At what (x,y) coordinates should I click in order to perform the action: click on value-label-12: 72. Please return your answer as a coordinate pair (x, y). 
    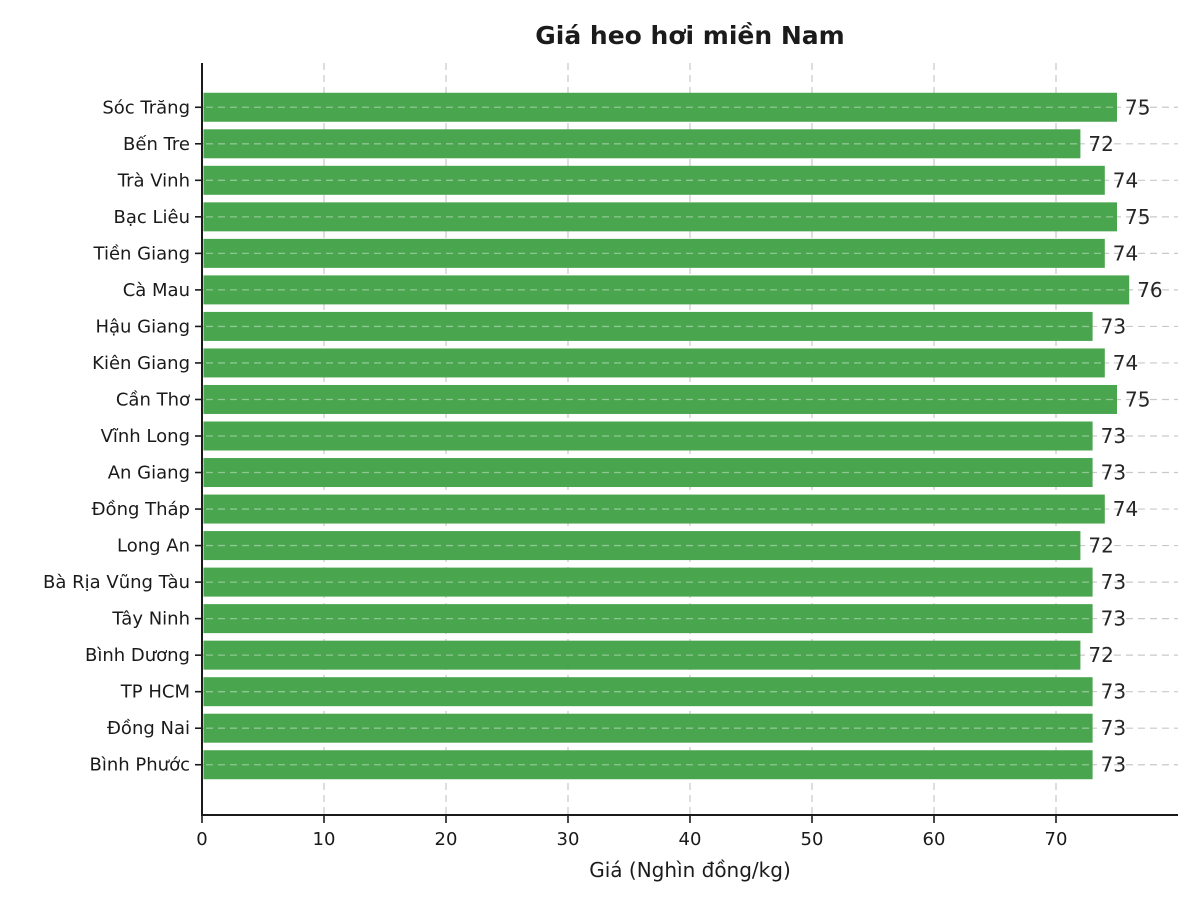
    Looking at the image, I should click on (1100, 546).